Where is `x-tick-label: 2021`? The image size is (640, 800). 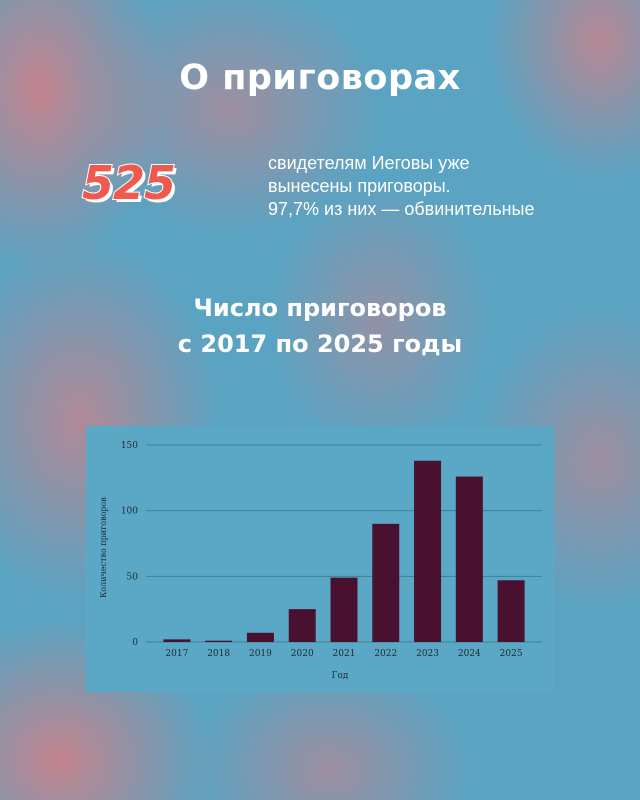
x-tick-label: 2021 is located at coordinates (344, 654).